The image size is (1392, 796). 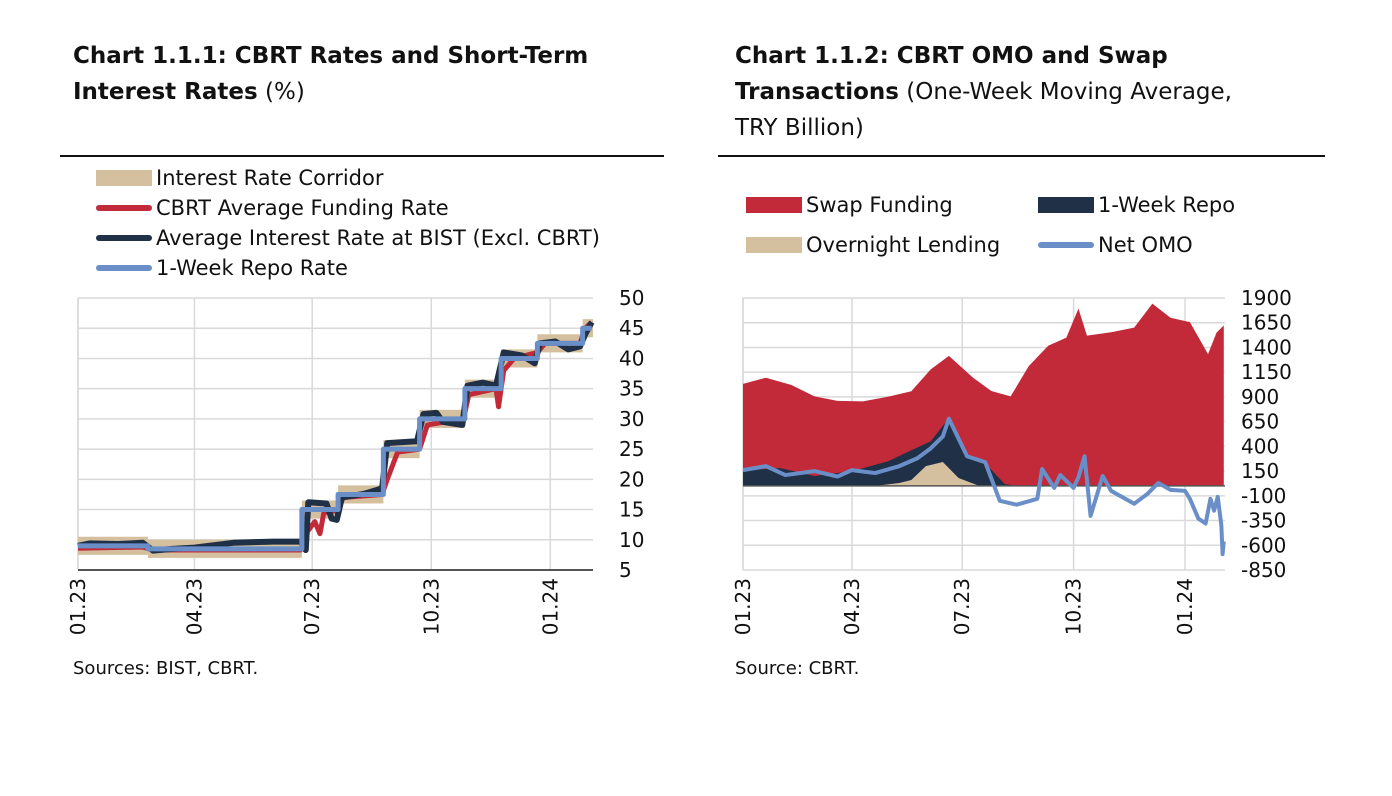 What do you see at coordinates (631, 540) in the screenshot?
I see `y-tick-label: 10` at bounding box center [631, 540].